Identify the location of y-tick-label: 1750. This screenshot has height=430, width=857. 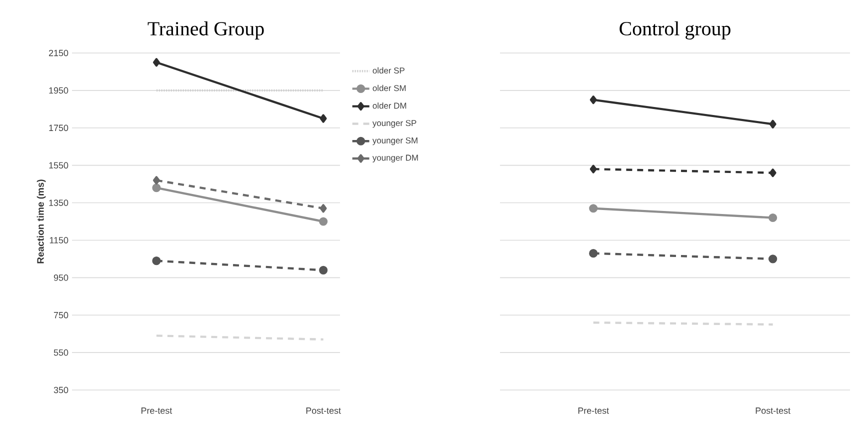
(58, 128).